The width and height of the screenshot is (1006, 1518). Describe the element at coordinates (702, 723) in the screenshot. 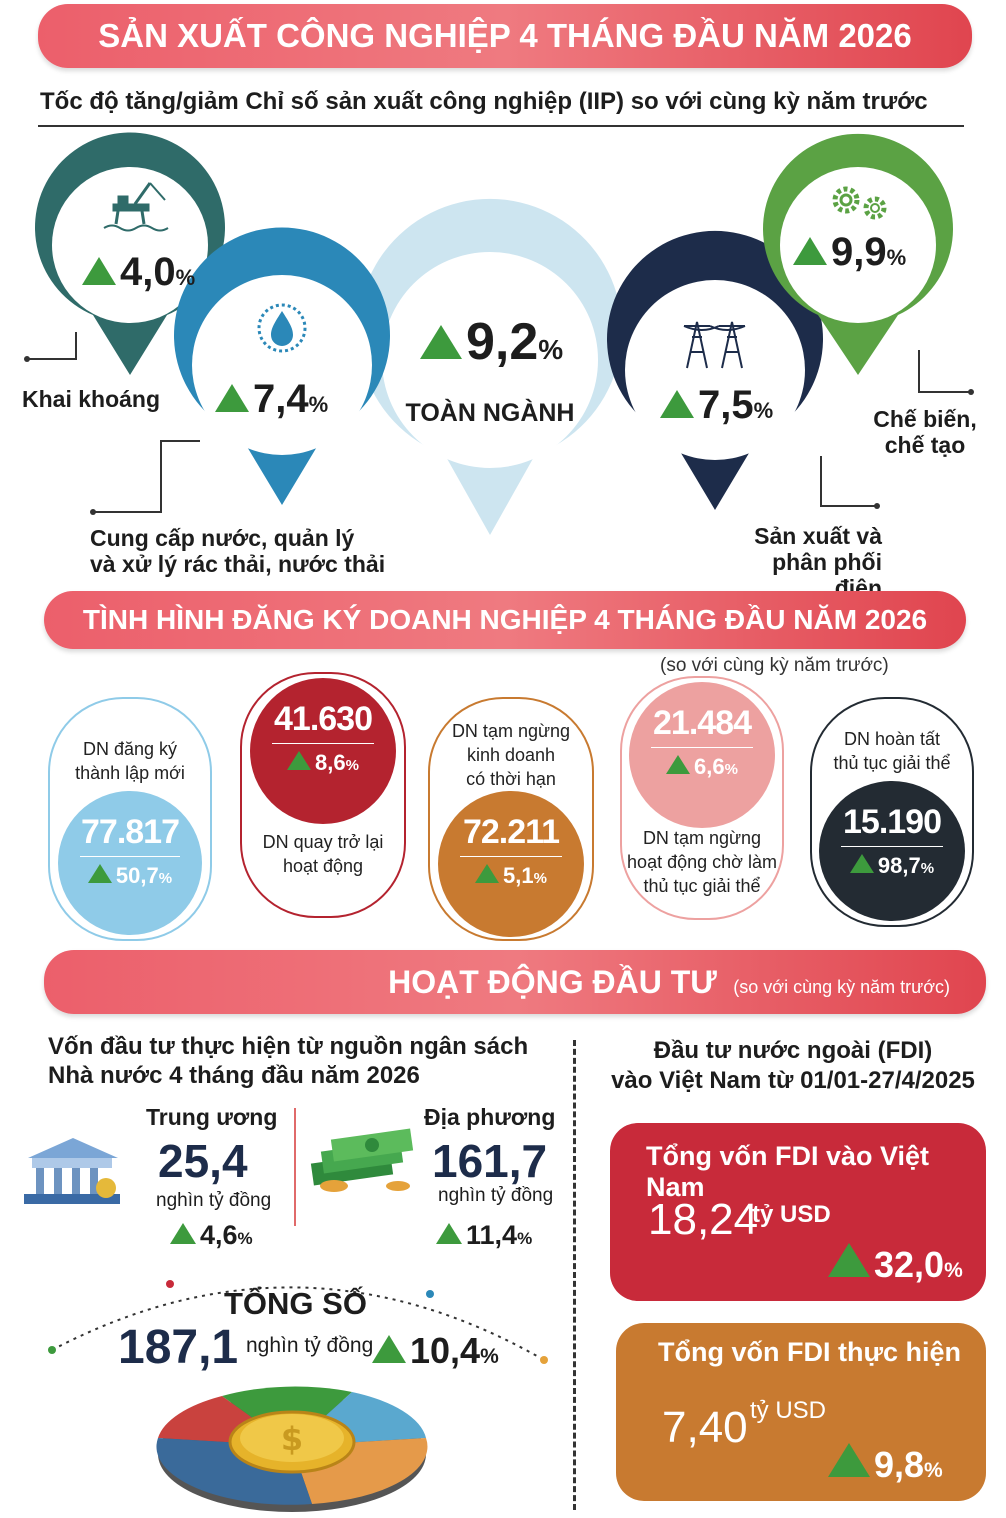

I see `card-value: 21.484` at that location.